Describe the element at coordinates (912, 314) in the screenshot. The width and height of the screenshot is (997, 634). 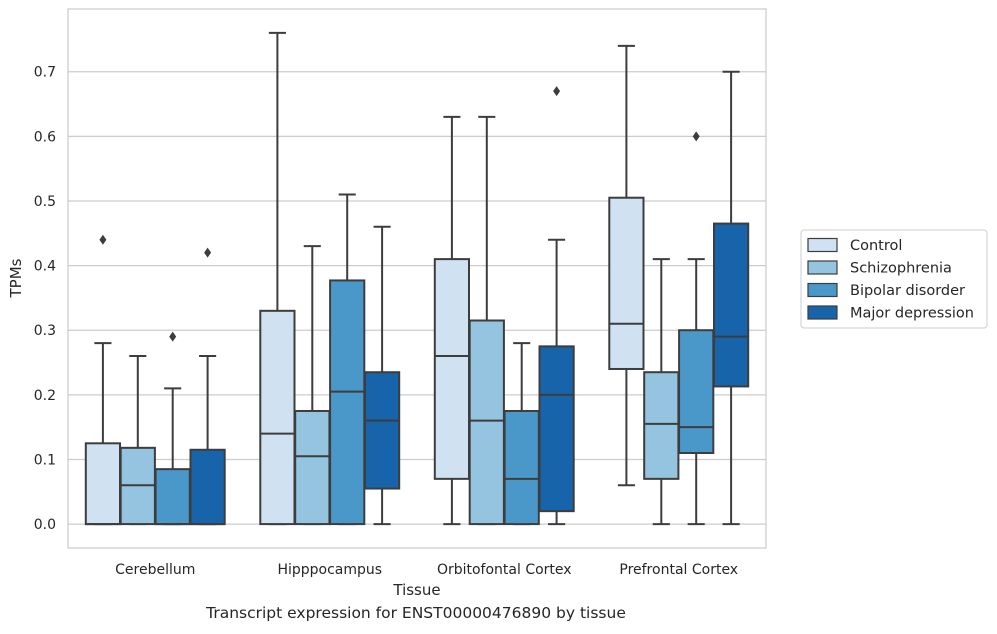
I see `legend-label: Major depression` at that location.